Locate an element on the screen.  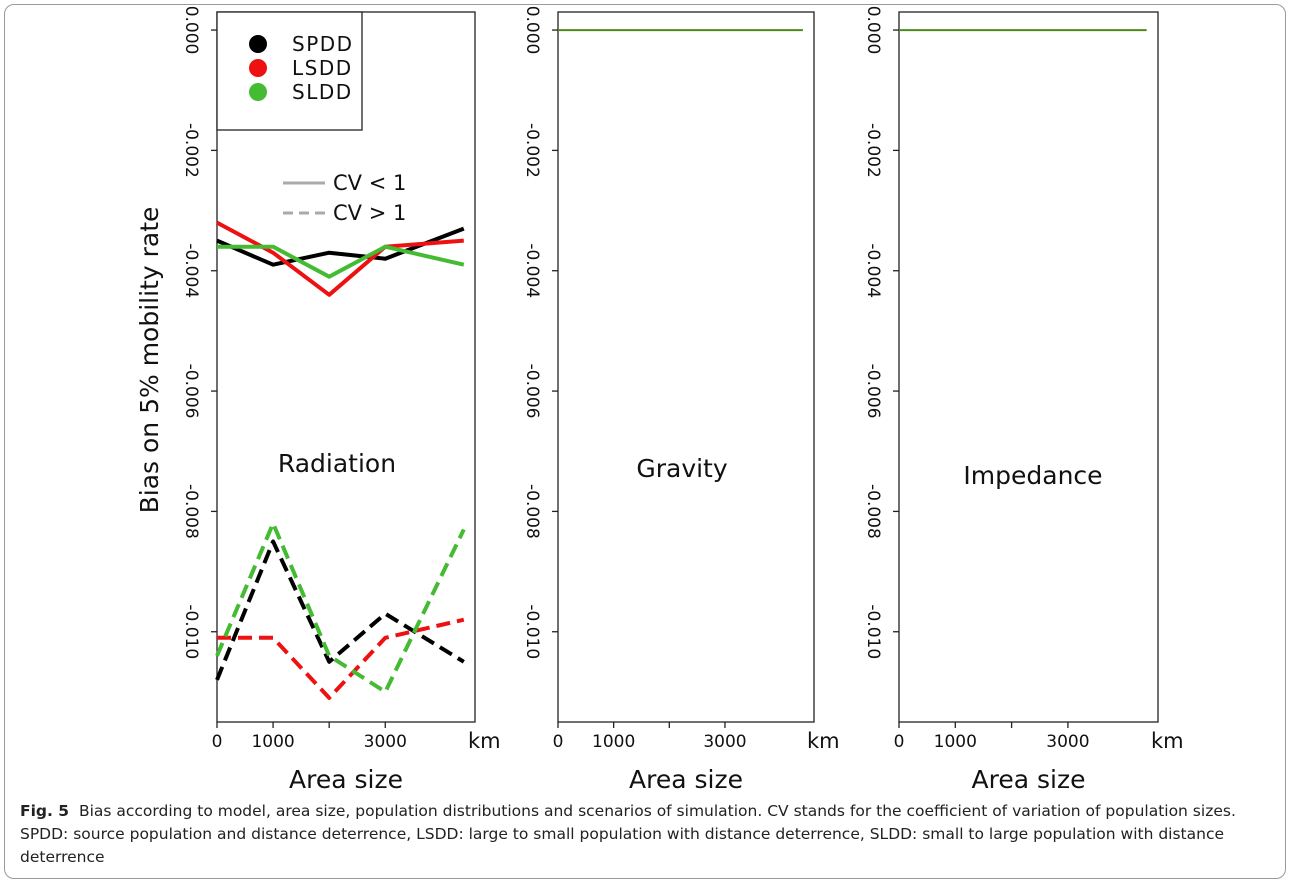
legend-marker-sldd is located at coordinates (258, 92).